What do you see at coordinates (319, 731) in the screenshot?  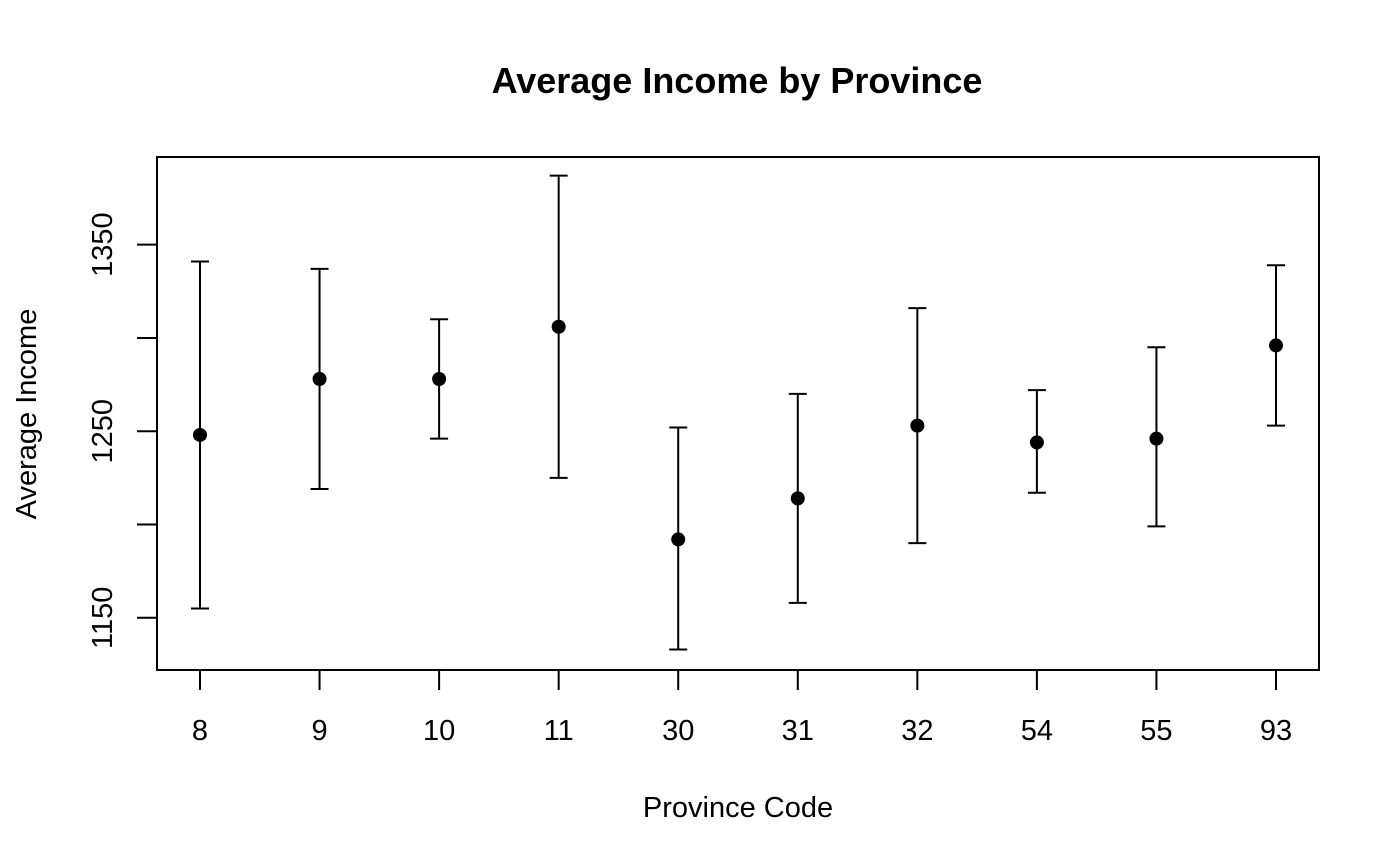 I see `x-tick-label: 9` at bounding box center [319, 731].